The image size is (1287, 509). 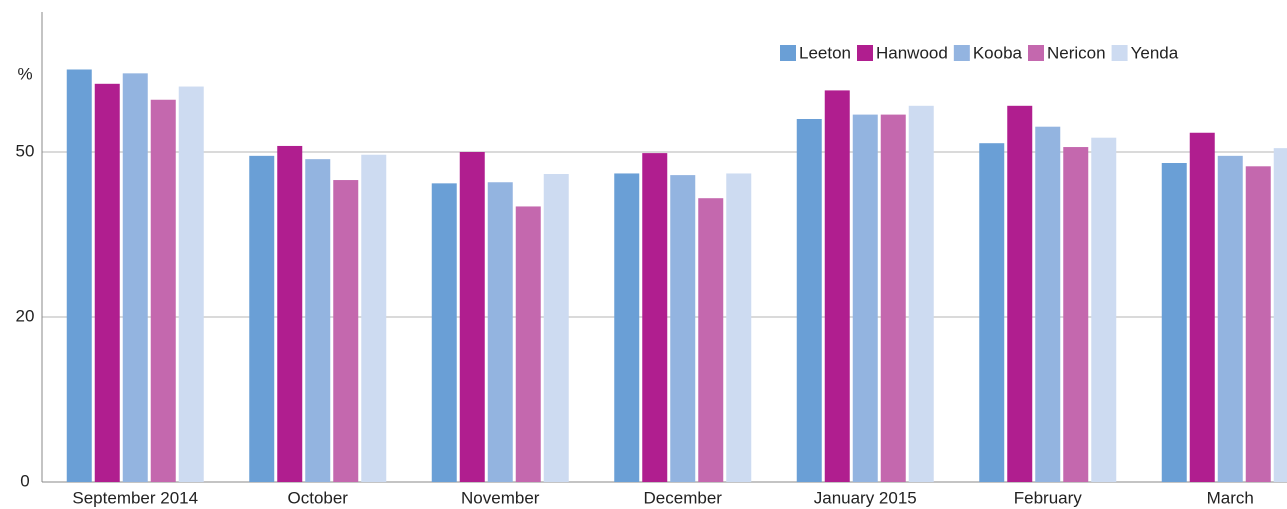 I want to click on x-tick-label: September 2014, so click(x=135, y=497).